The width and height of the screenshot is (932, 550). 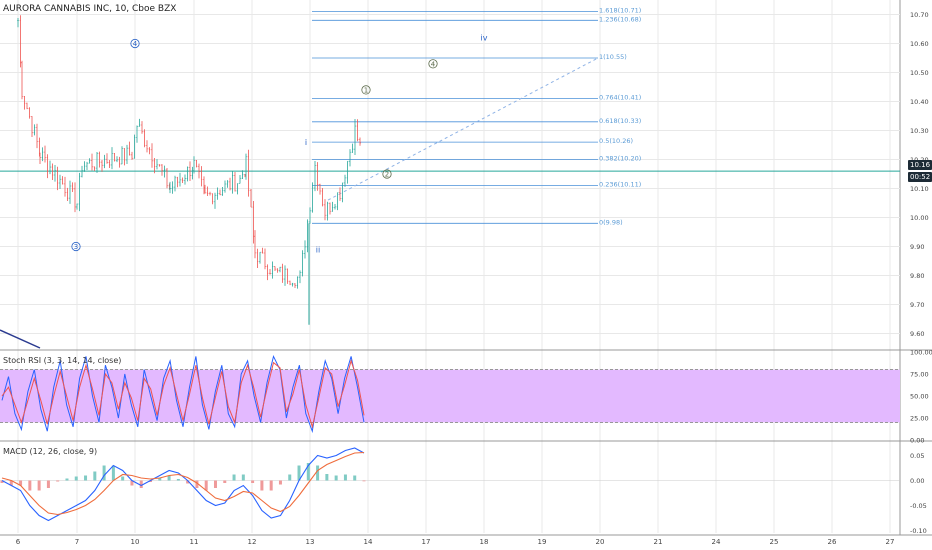 What do you see at coordinates (611, 222) in the screenshot?
I see `fib-level-label: 0(9.98)` at bounding box center [611, 222].